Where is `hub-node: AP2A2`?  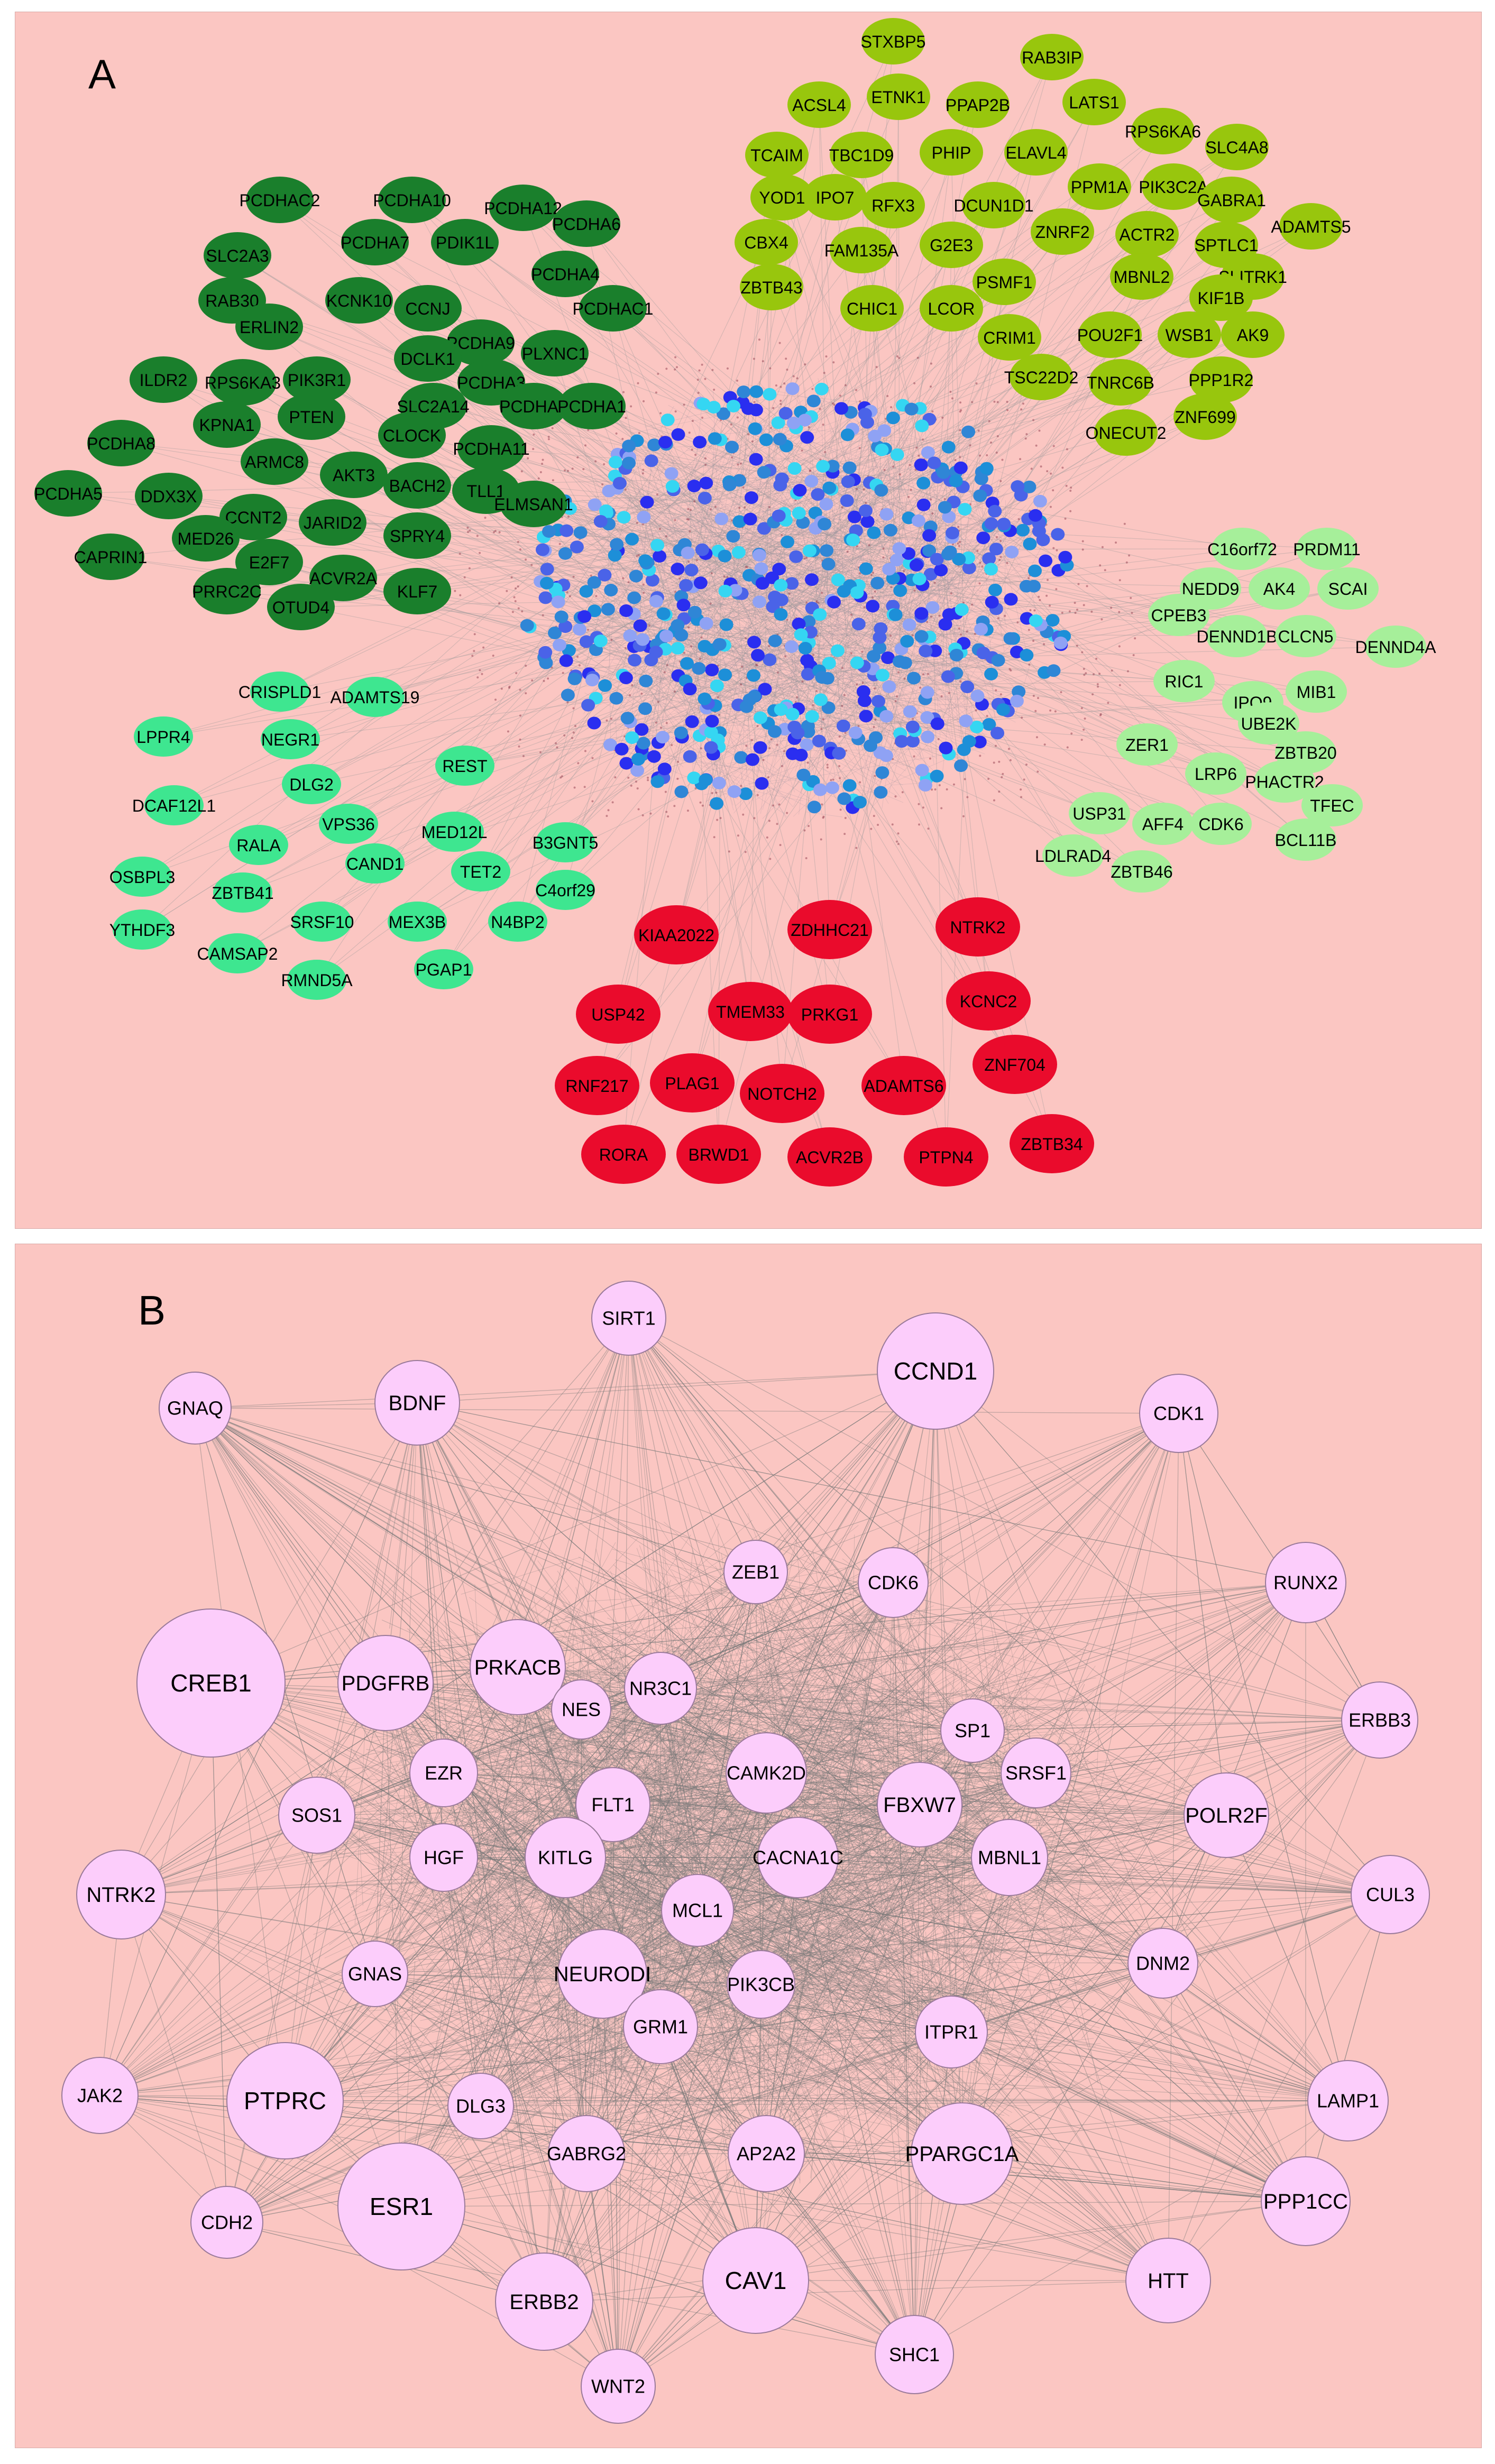 hub-node: AP2A2 is located at coordinates (766, 2153).